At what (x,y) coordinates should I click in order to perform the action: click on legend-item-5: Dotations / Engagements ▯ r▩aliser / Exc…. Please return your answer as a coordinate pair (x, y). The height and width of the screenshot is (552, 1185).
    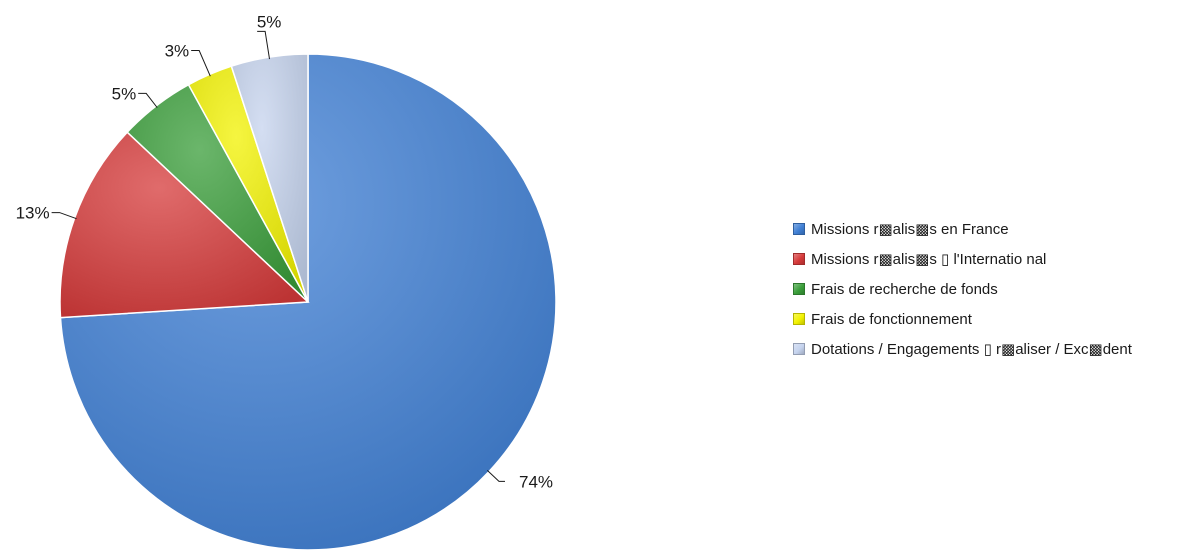
    Looking at the image, I should click on (962, 349).